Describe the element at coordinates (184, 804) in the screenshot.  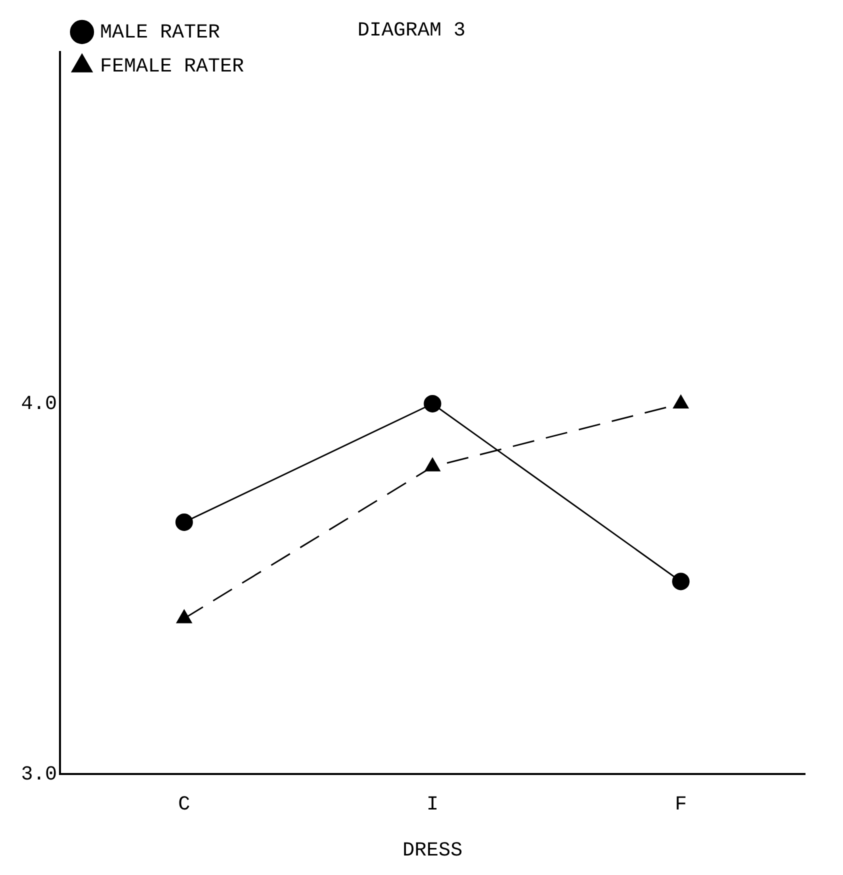
I see `x-tick-label: C` at that location.